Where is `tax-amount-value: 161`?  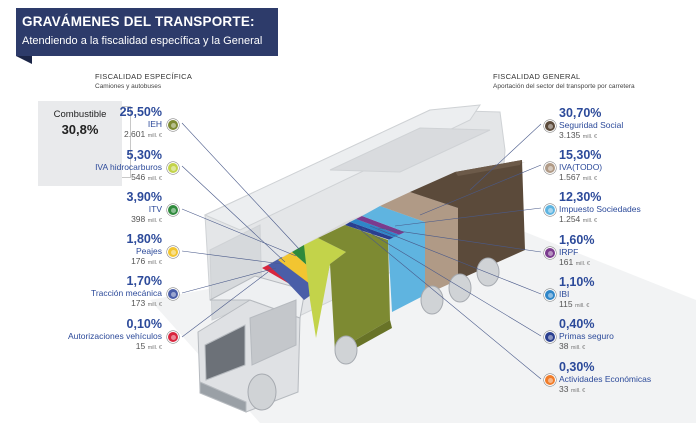
tax-amount-value: 161 is located at coordinates (566, 262).